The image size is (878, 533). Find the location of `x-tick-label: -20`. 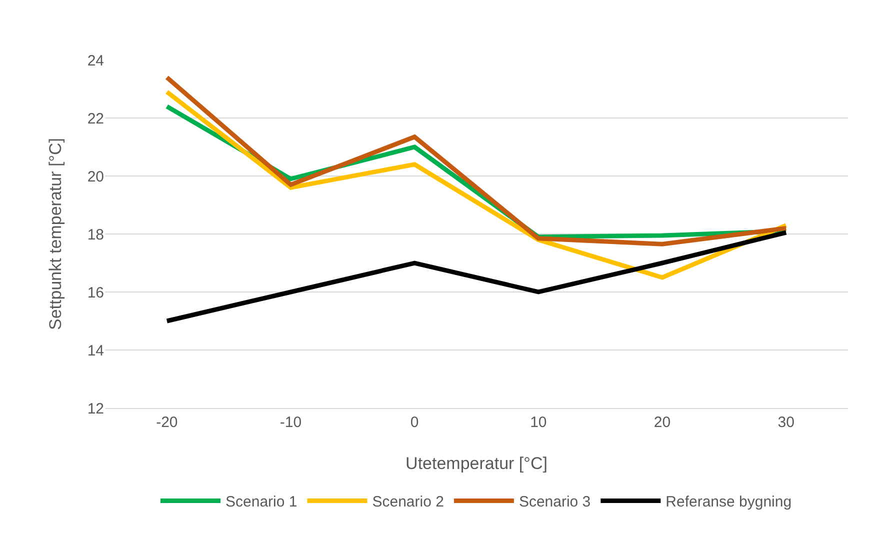

x-tick-label: -20 is located at coordinates (167, 422).